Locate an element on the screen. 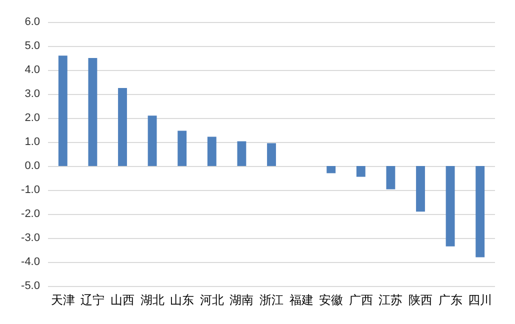  x-tick-label: 福建 is located at coordinates (301, 300).